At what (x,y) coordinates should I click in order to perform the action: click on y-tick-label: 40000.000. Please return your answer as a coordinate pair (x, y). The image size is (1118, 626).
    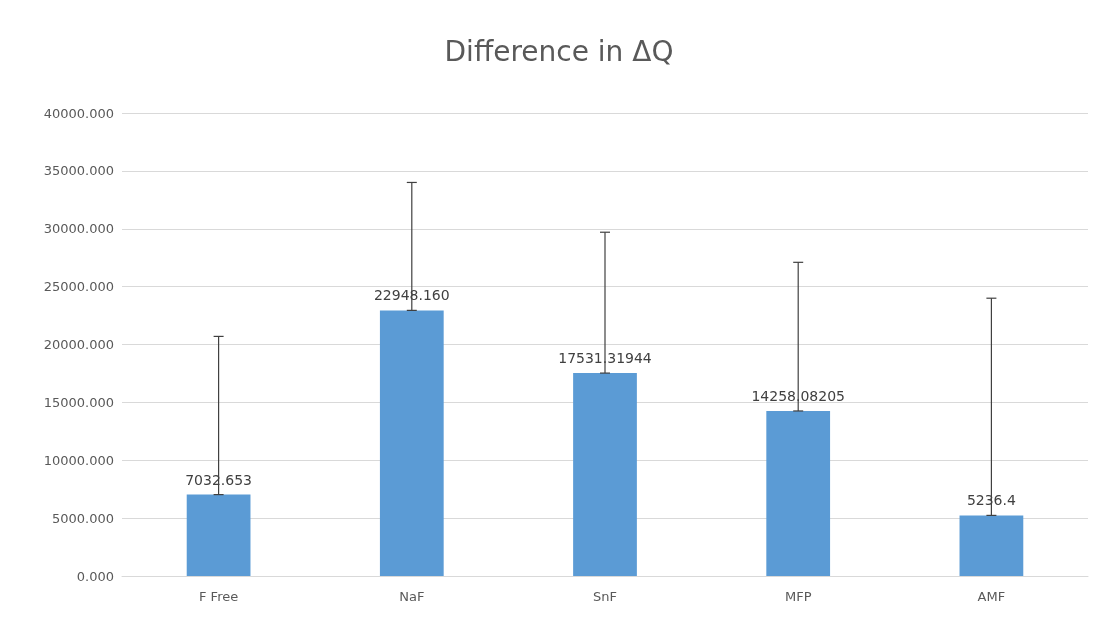
    Looking at the image, I should click on (78, 113).